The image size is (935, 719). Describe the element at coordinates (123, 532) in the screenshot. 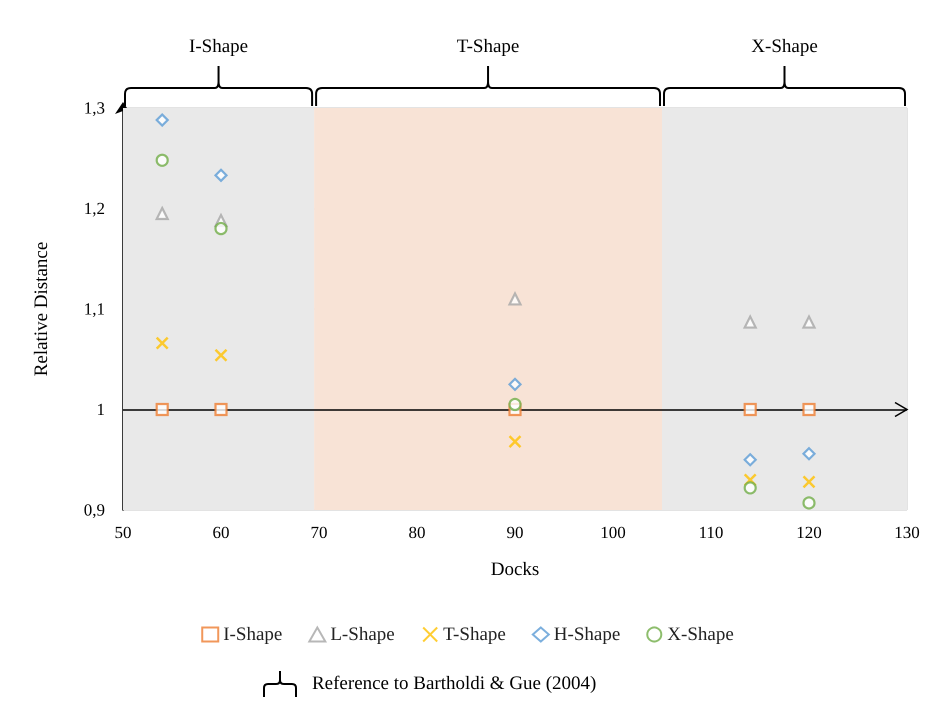

I see `x-tick-label: 50` at that location.